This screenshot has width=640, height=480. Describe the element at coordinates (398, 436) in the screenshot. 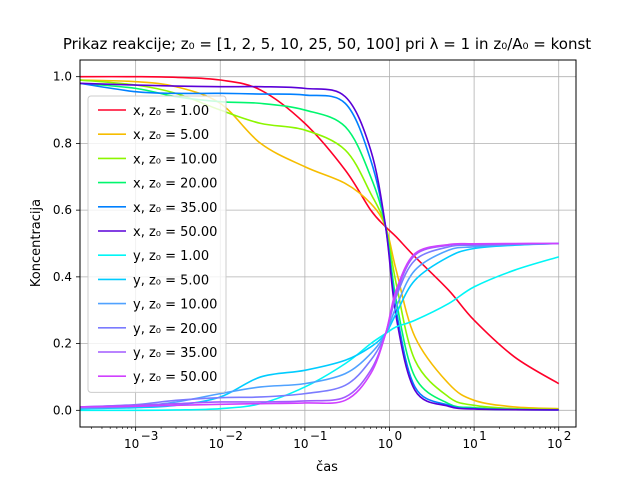

I see `x-tick-label-exponent: 0` at that location.